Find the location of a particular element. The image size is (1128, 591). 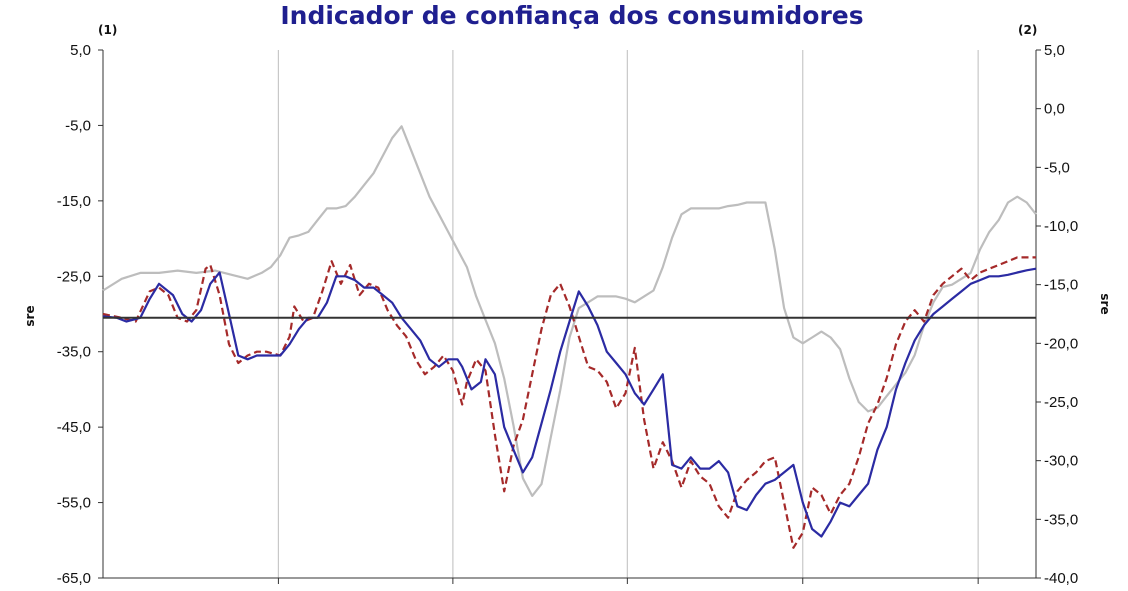

left-tick-label: -25,0 is located at coordinates (74, 276).